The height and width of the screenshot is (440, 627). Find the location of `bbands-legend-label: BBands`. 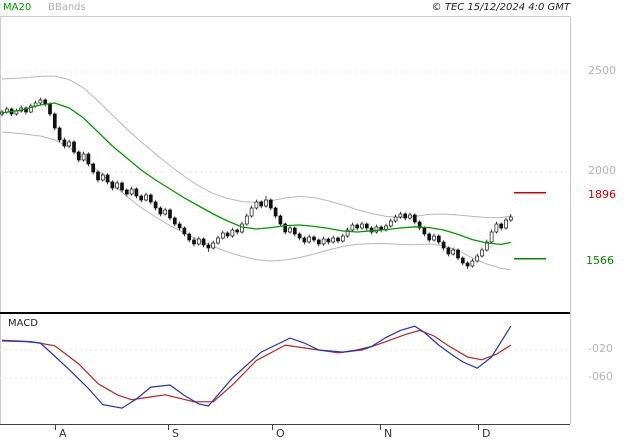

bbands-legend-label: BBands is located at coordinates (67, 7).